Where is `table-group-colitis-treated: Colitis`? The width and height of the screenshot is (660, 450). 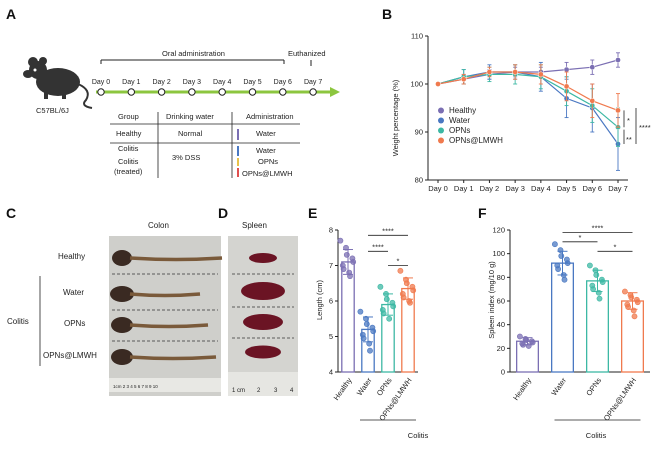 table-group-colitis-treated: Colitis is located at coordinates (128, 161).